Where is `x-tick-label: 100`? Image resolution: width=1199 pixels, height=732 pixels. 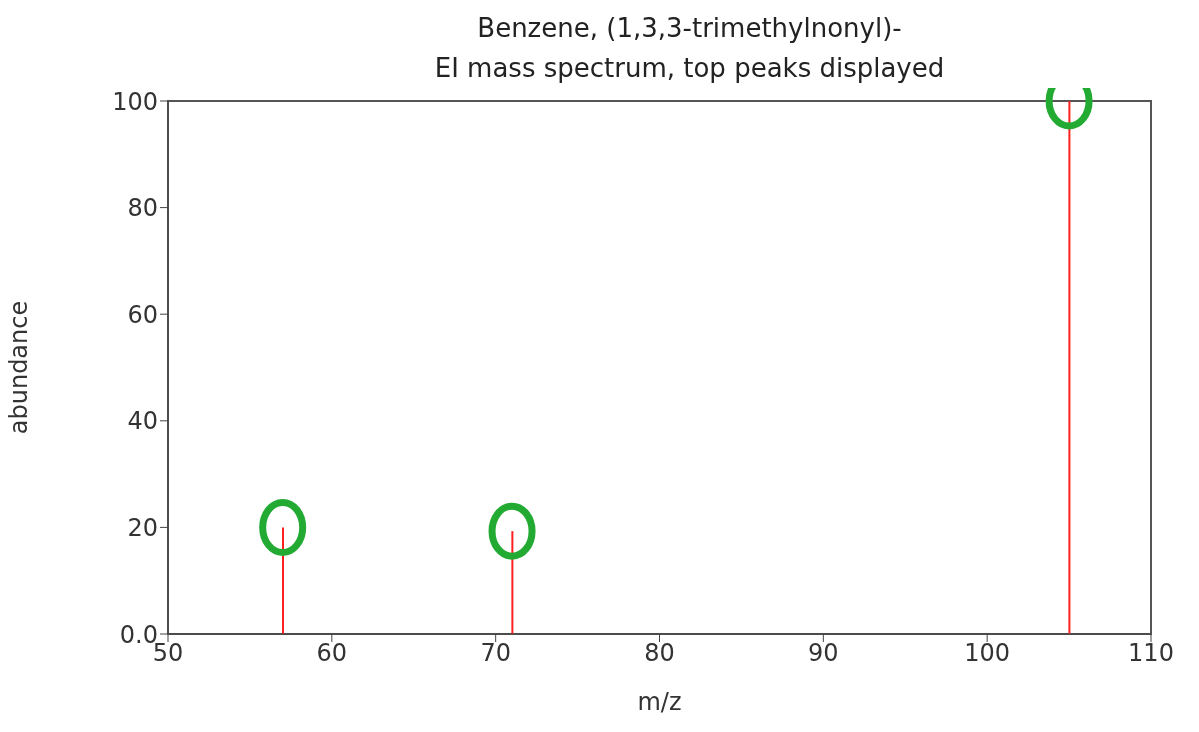 x-tick-label: 100 is located at coordinates (987, 653).